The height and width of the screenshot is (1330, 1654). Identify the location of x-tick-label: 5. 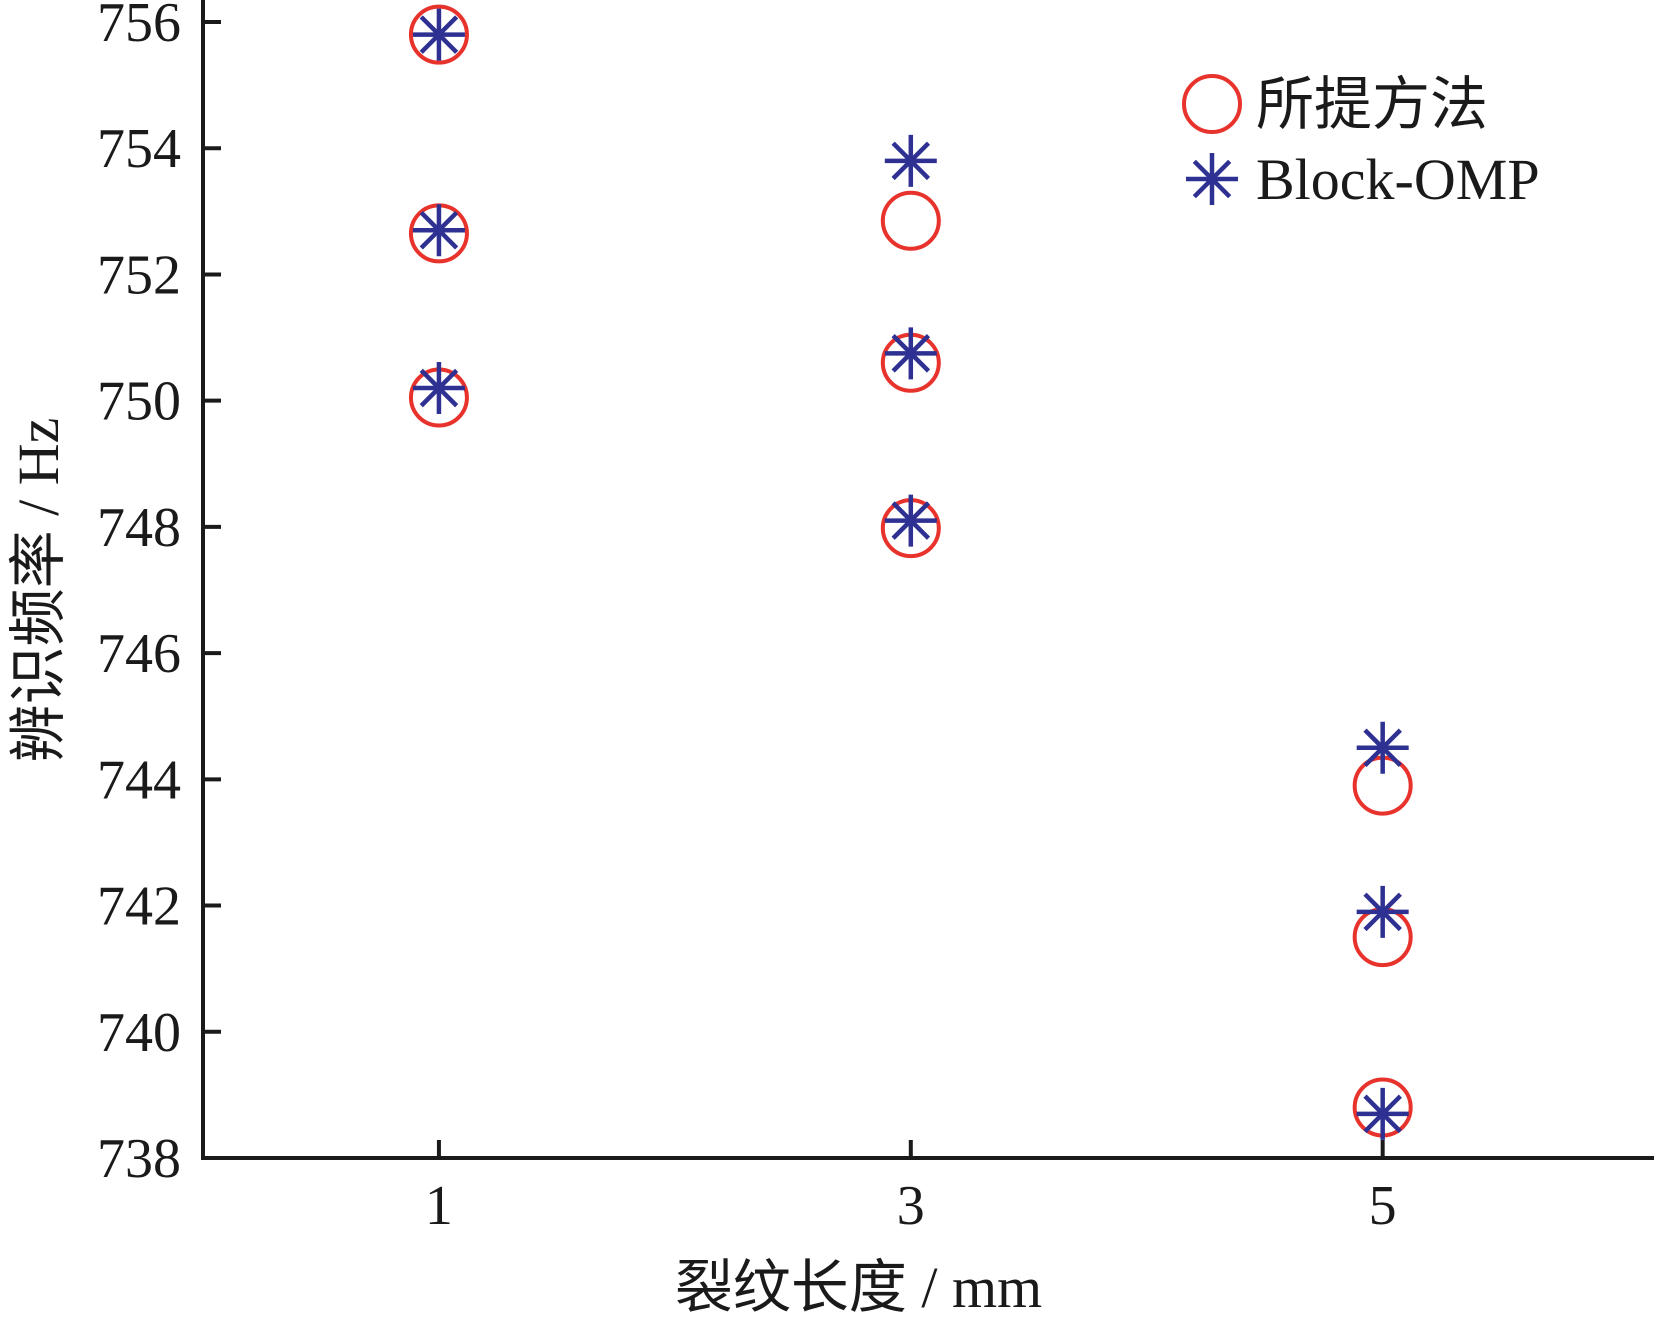
(1383, 1206).